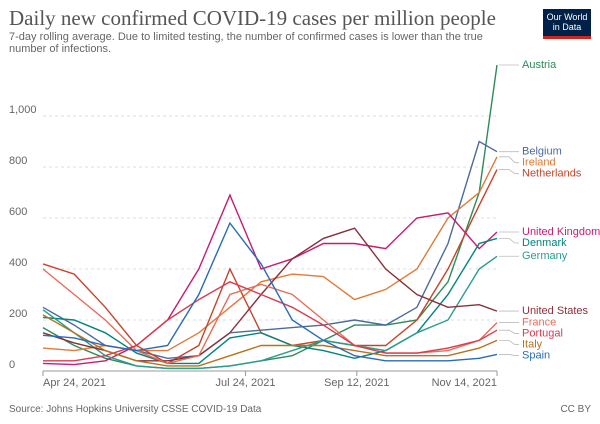 This screenshot has height=424, width=600. I want to click on legend-label: Austria, so click(539, 65).